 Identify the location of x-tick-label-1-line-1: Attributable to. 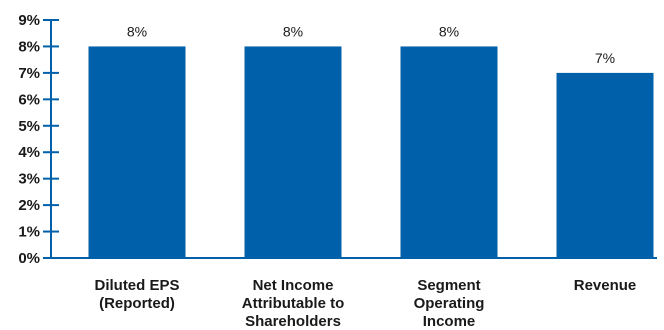
(293, 303).